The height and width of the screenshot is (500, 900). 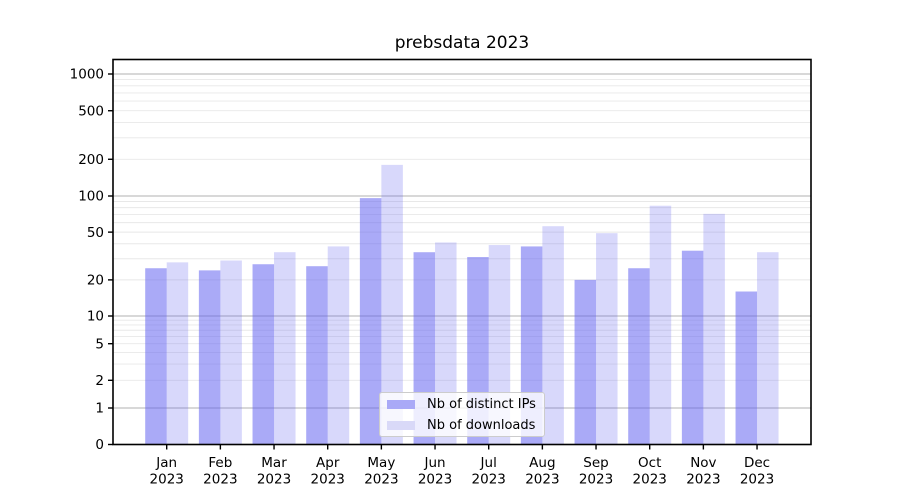 What do you see at coordinates (401, 404) in the screenshot?
I see `legend-swatch-distinct-ips` at bounding box center [401, 404].